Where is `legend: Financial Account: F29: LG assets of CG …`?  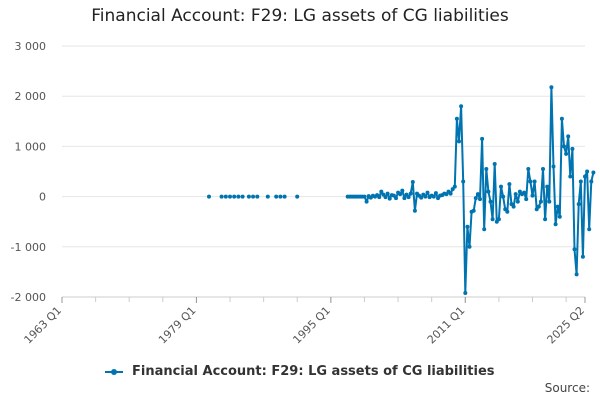
legend: Financial Account: F29: LG assets of CG … is located at coordinates (300, 371).